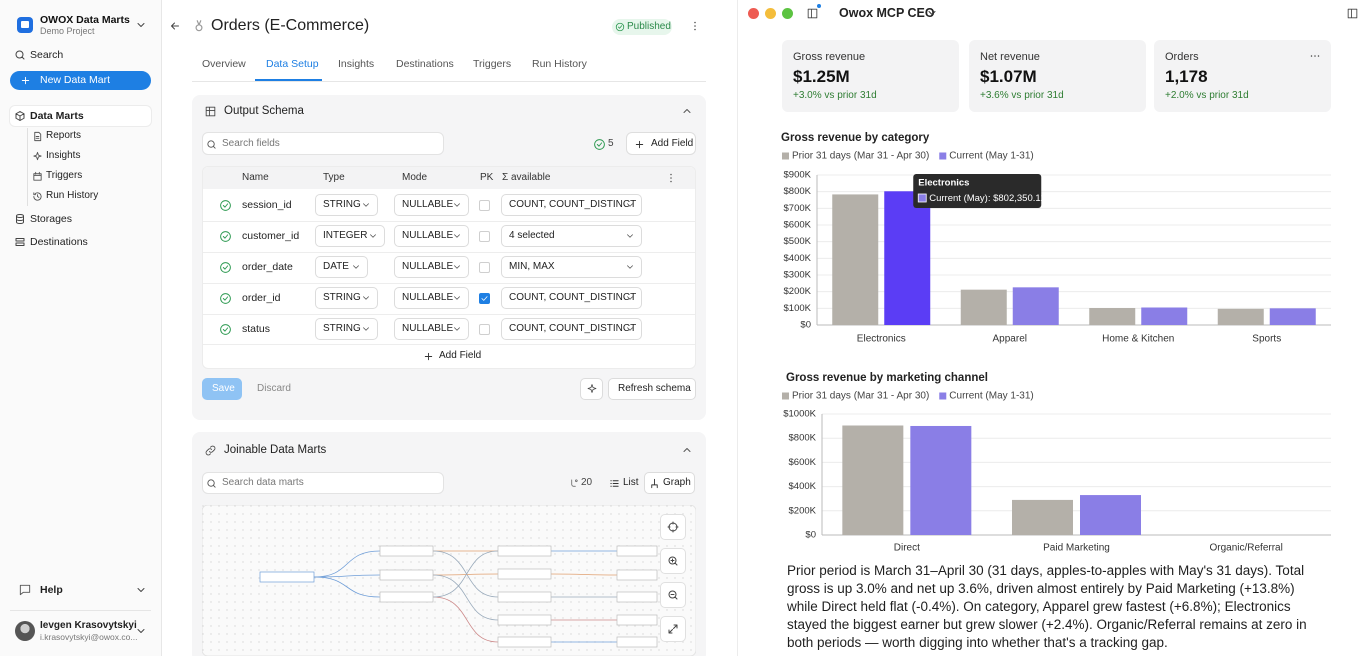 This screenshot has height=656, width=1366. Describe the element at coordinates (85, 20) in the screenshot. I see `app-name: OWOX Data Marts` at that location.